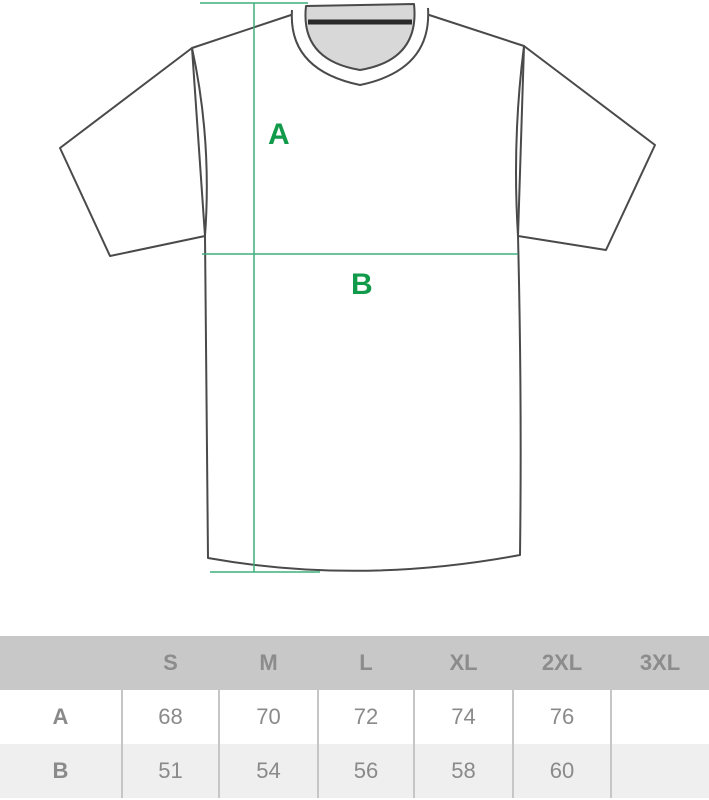  What do you see at coordinates (170, 771) in the screenshot?
I see `cell: 51` at bounding box center [170, 771].